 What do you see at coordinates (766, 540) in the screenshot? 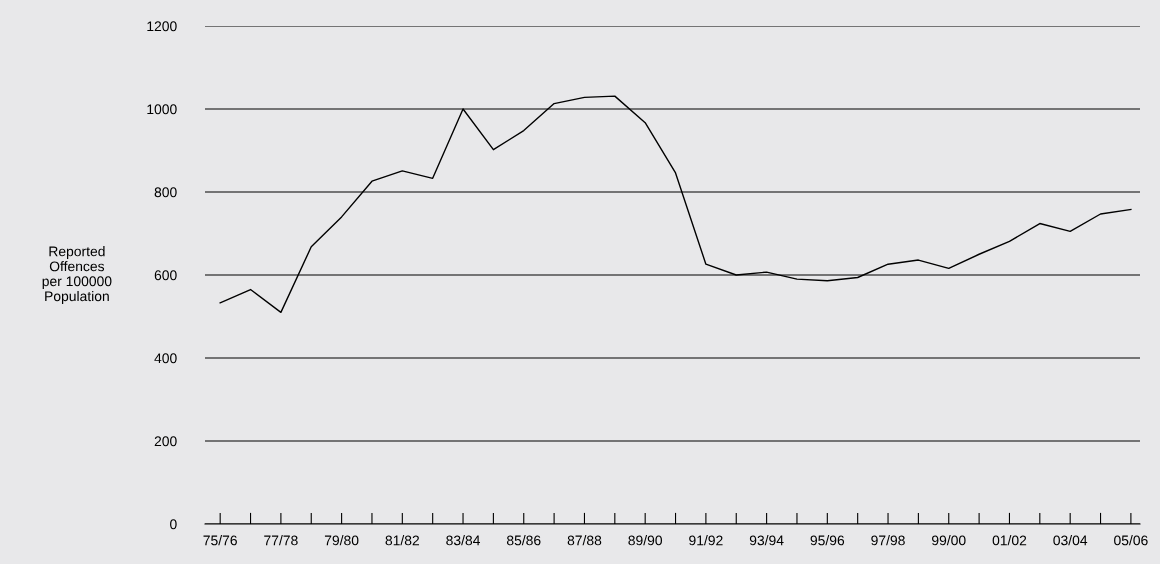
I see `x-tick-label: 93/94` at bounding box center [766, 540].